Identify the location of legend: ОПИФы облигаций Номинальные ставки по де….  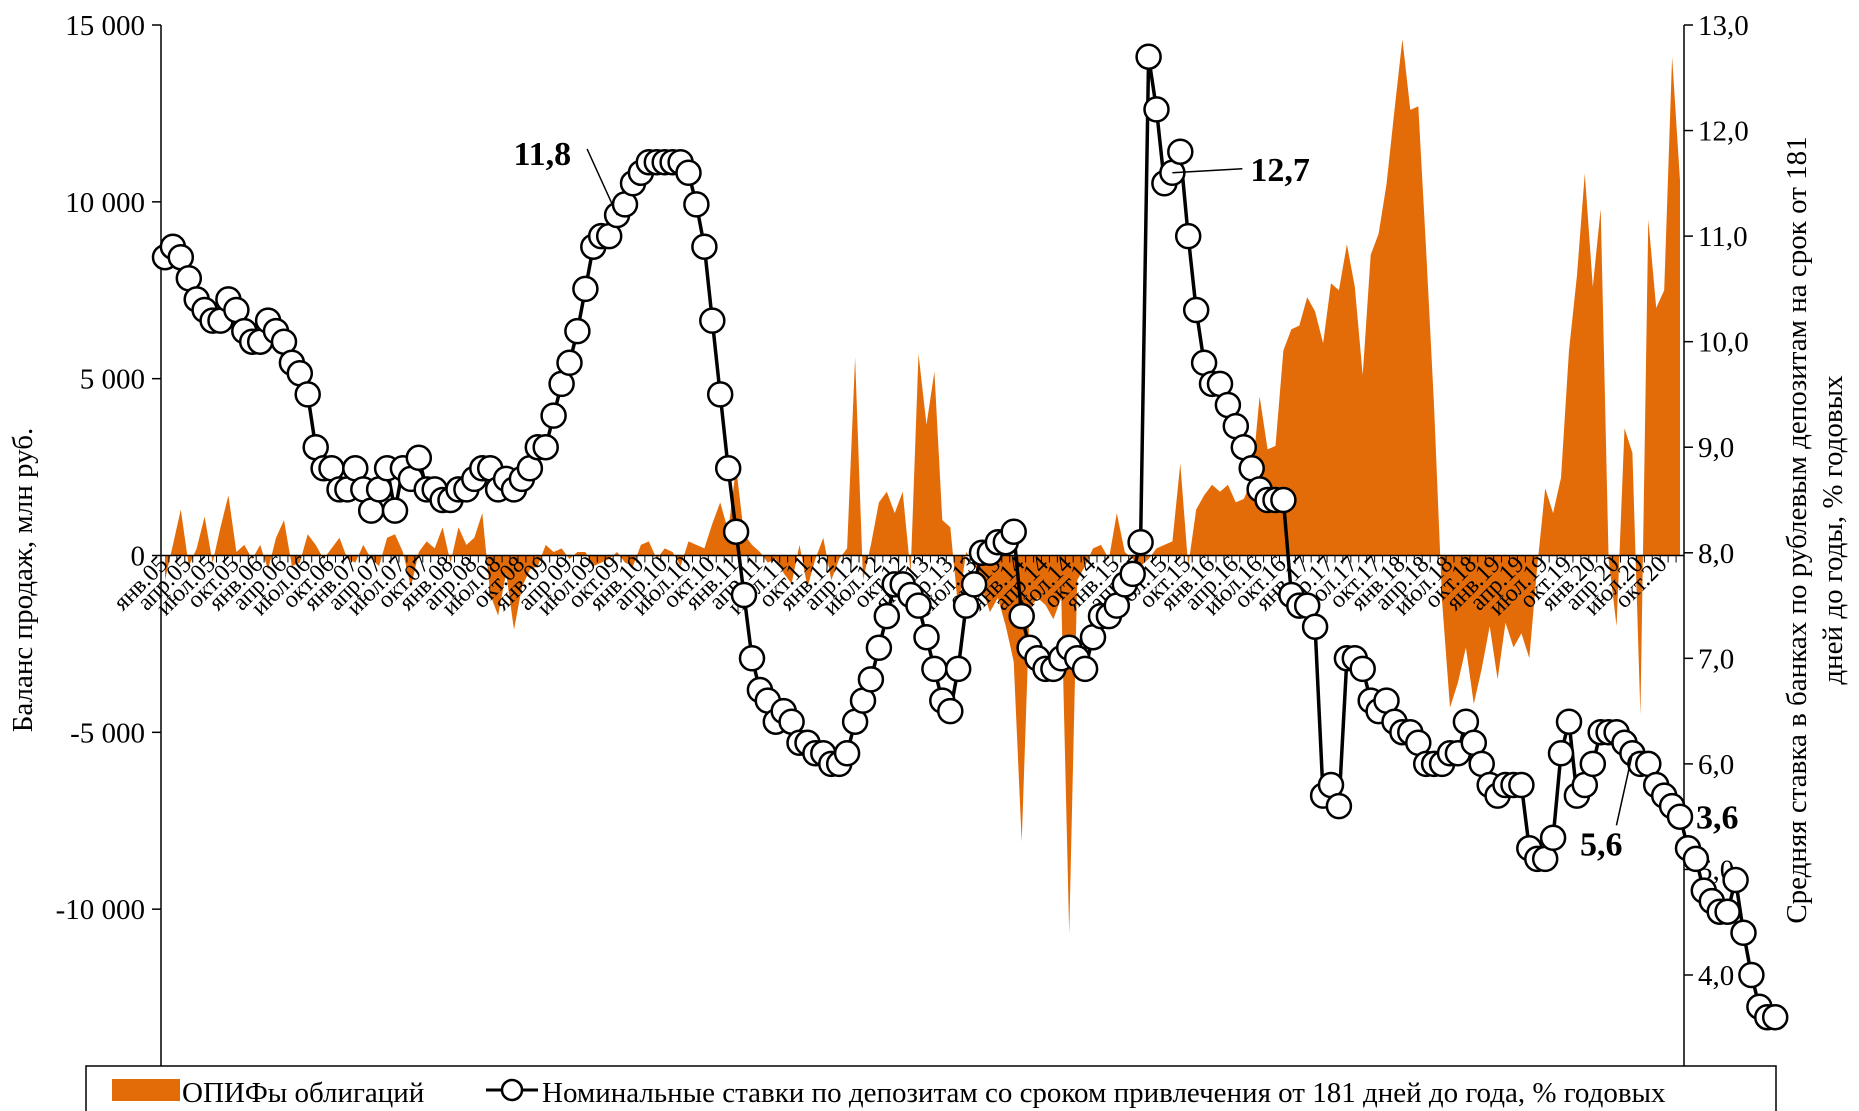
(931, 1088).